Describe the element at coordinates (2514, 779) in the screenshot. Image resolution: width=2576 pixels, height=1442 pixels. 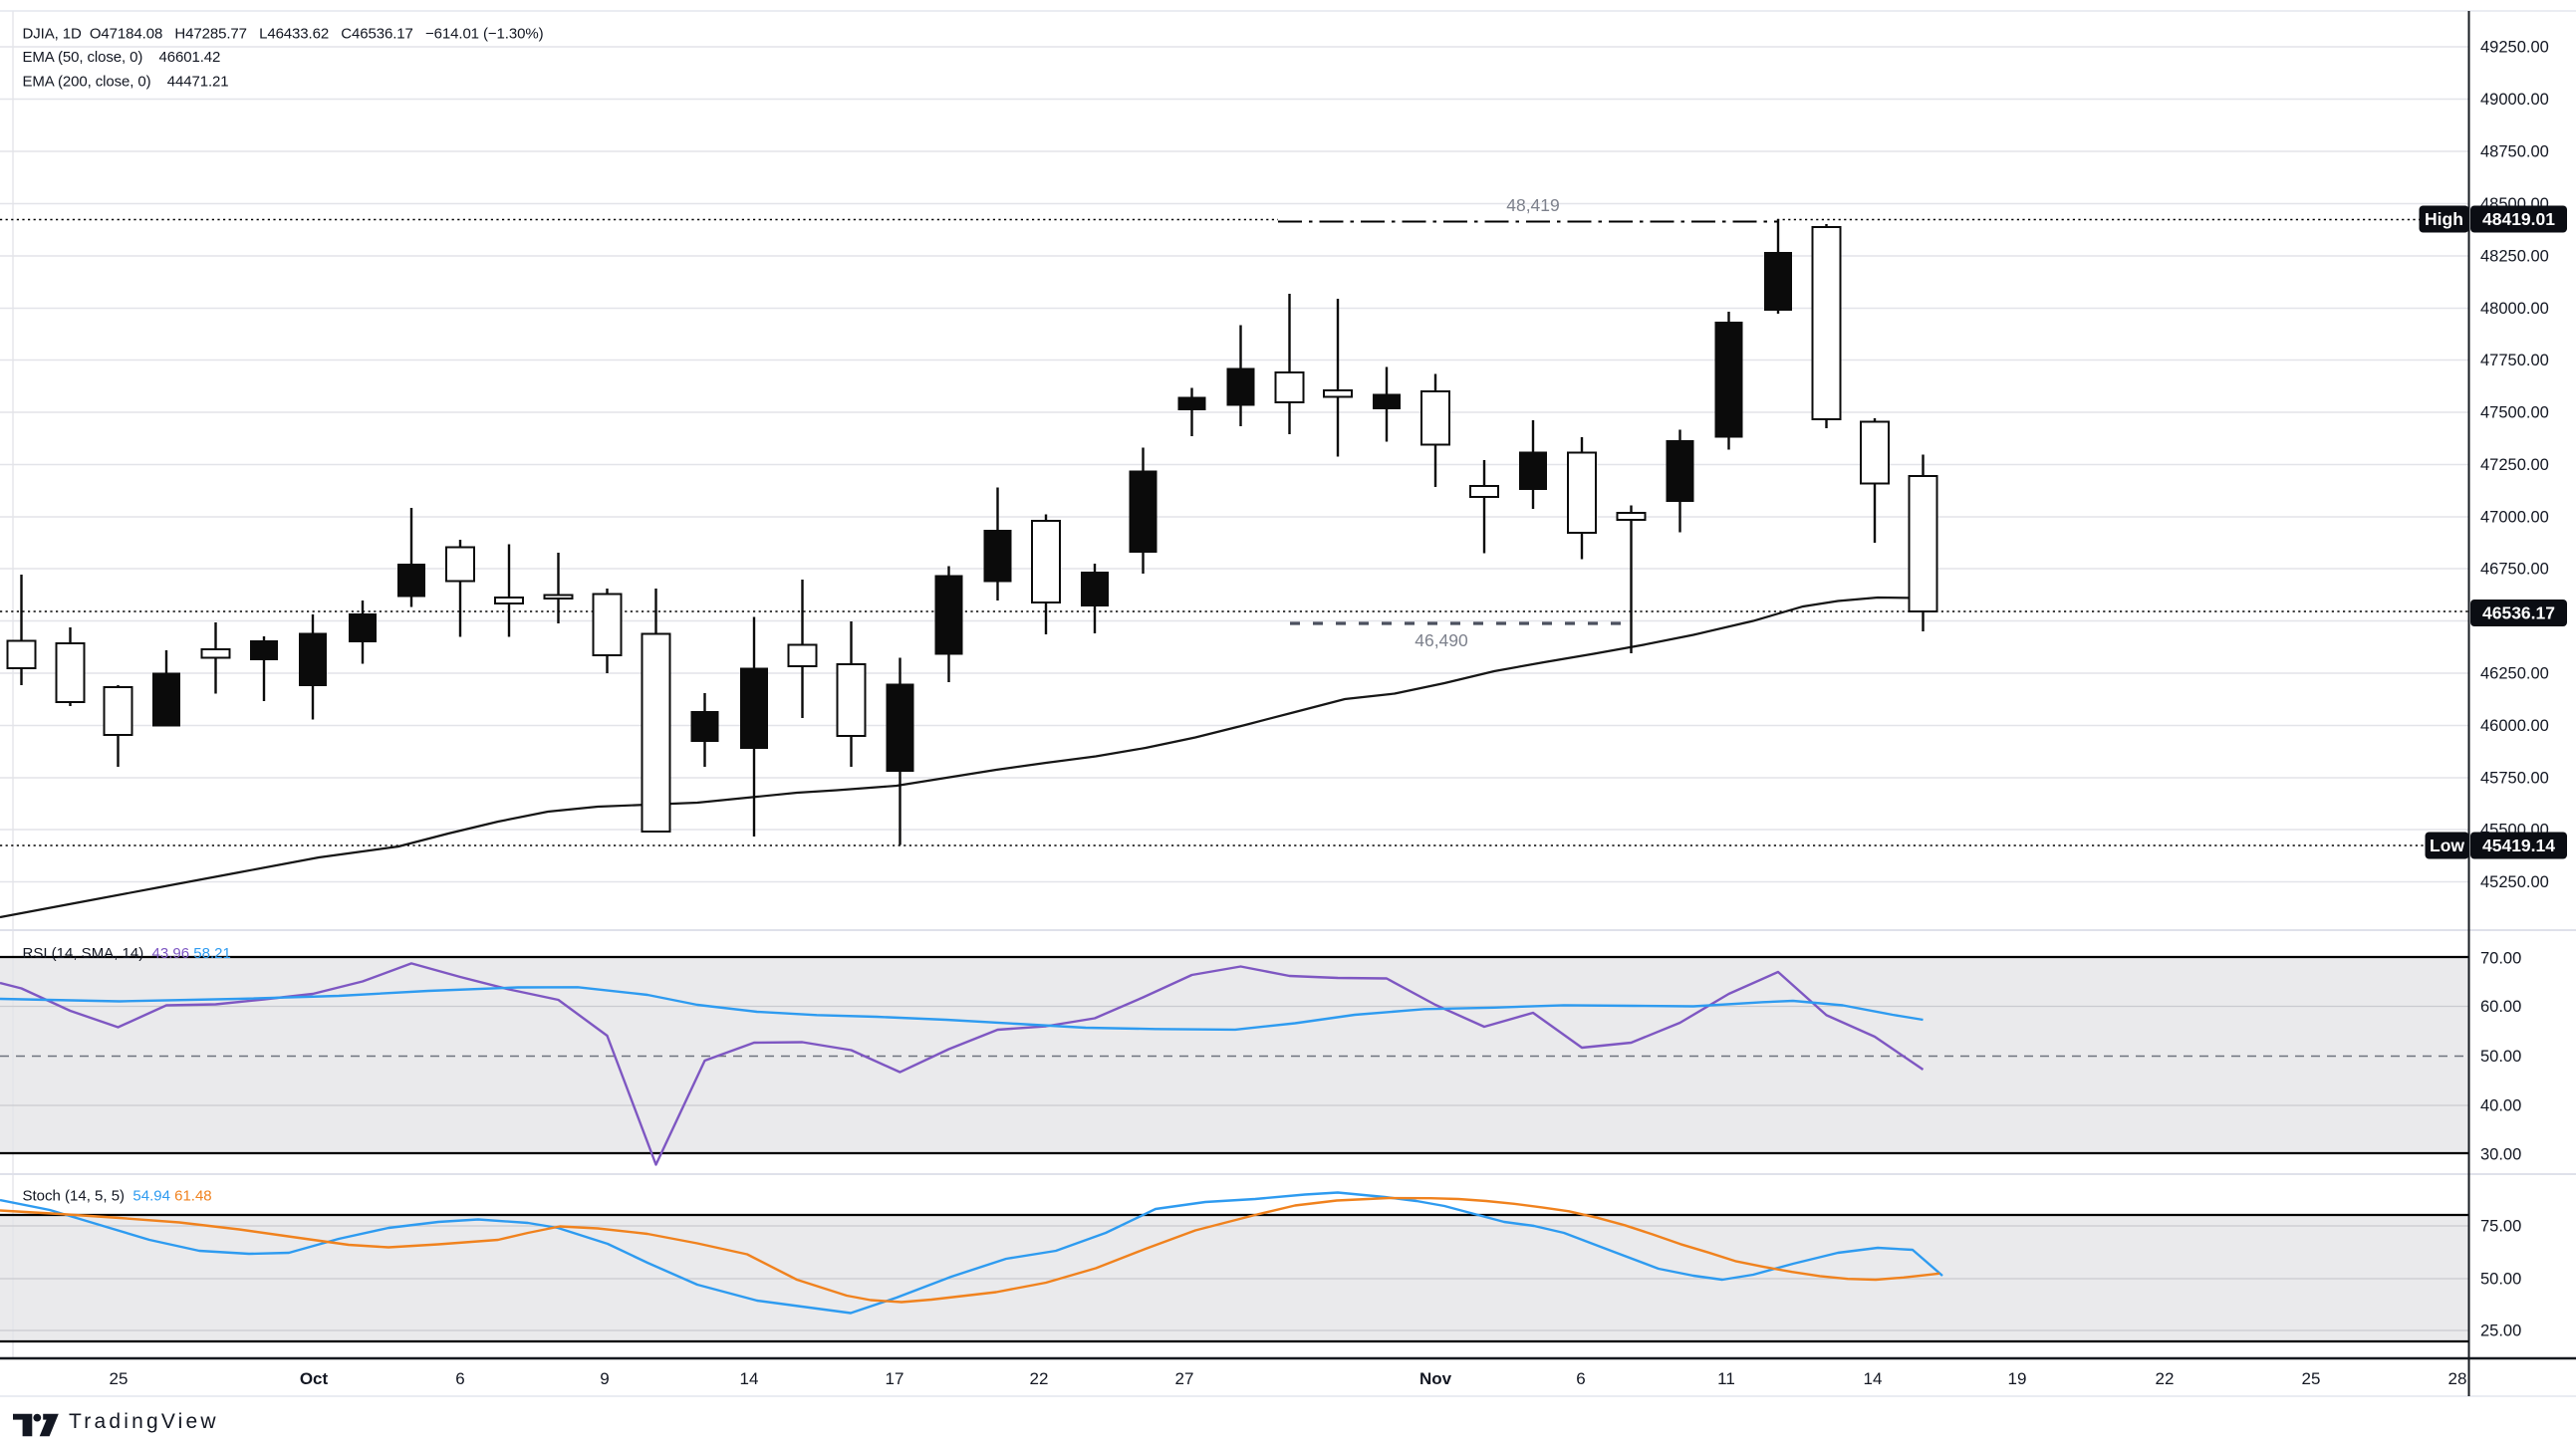
I see `svg-text: 45750.00` at that location.